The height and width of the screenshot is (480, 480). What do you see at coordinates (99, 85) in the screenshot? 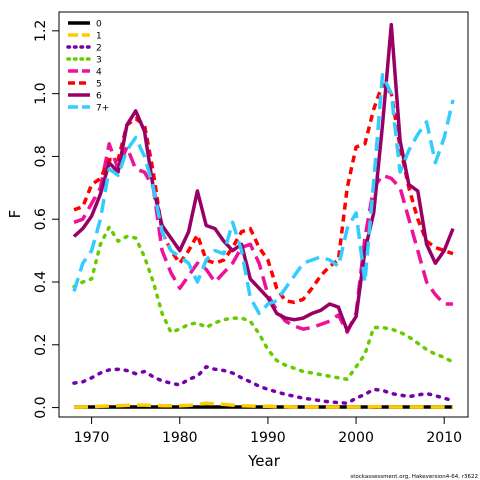
I see `legend-label: 5` at bounding box center [99, 85].